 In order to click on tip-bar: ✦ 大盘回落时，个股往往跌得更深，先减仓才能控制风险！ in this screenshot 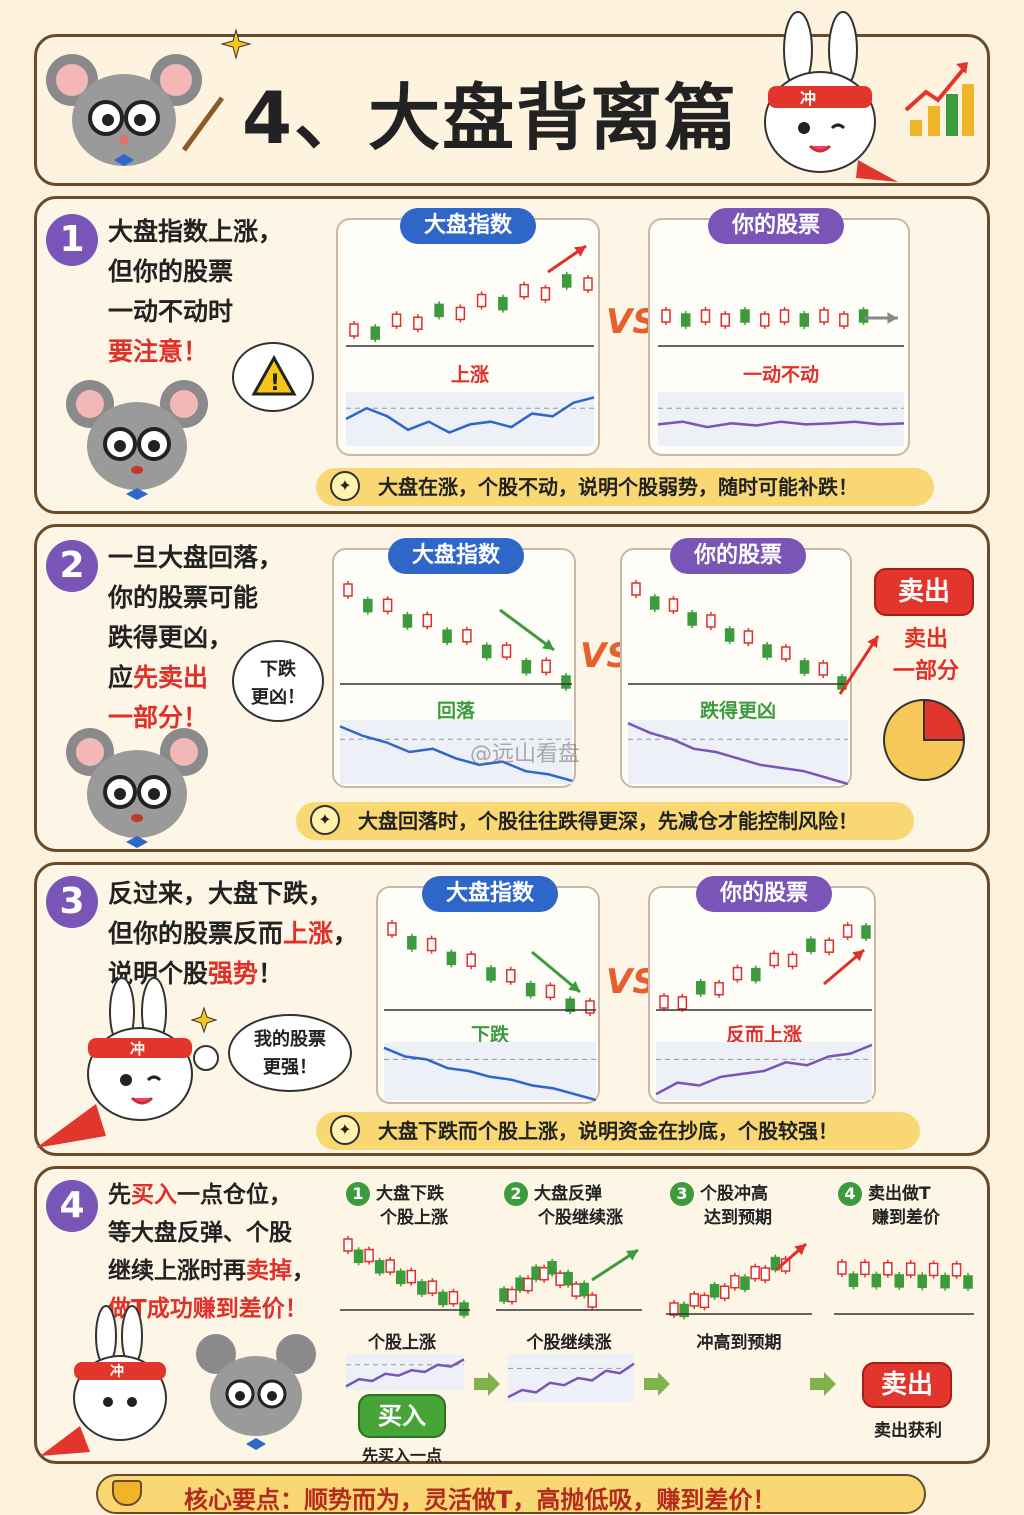, I will do `click(605, 821)`.